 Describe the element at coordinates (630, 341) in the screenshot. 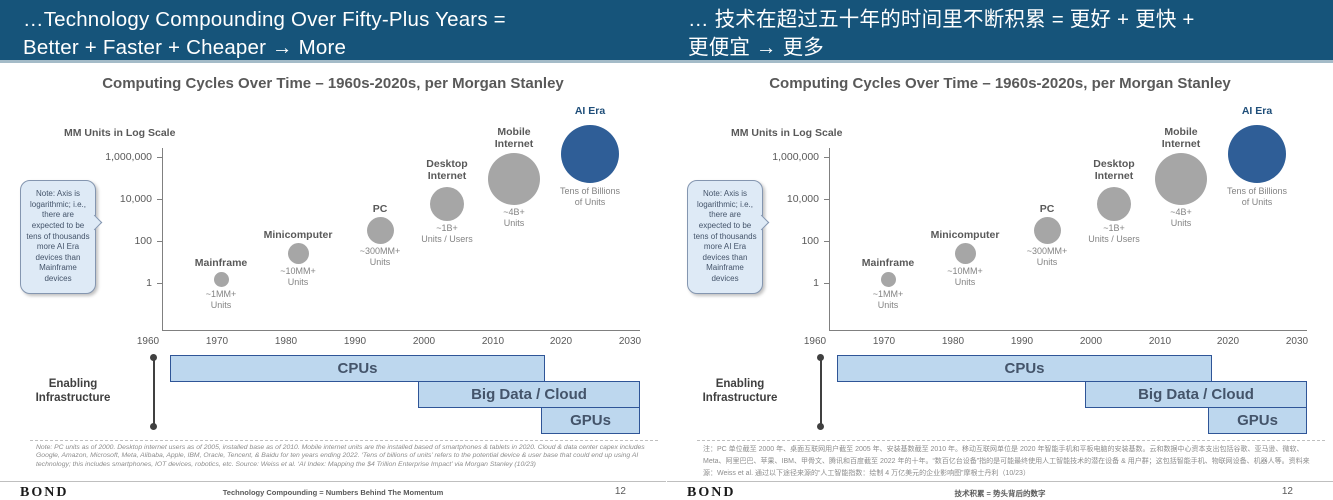

I see `x-tick-2030: 2030` at that location.